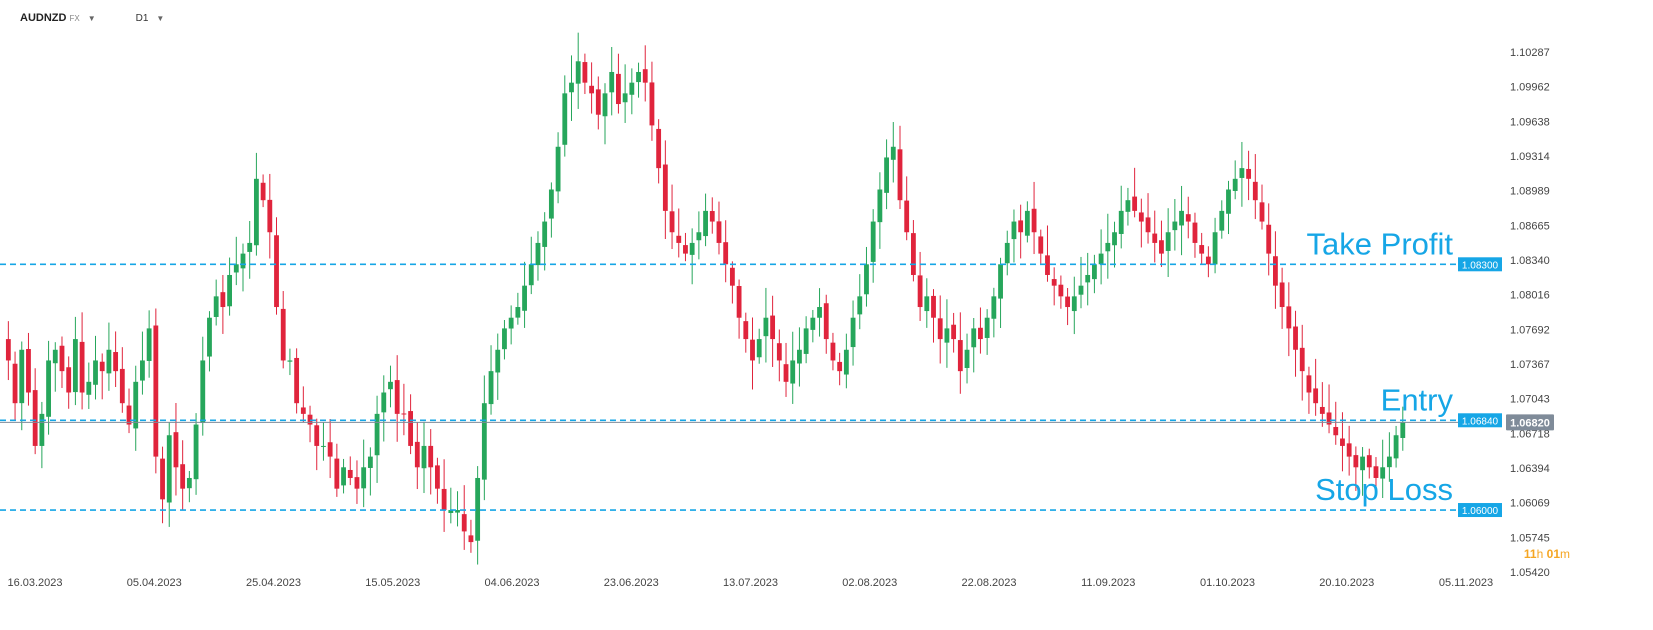  What do you see at coordinates (1530, 422) in the screenshot?
I see `current-price-tag` at bounding box center [1530, 422].